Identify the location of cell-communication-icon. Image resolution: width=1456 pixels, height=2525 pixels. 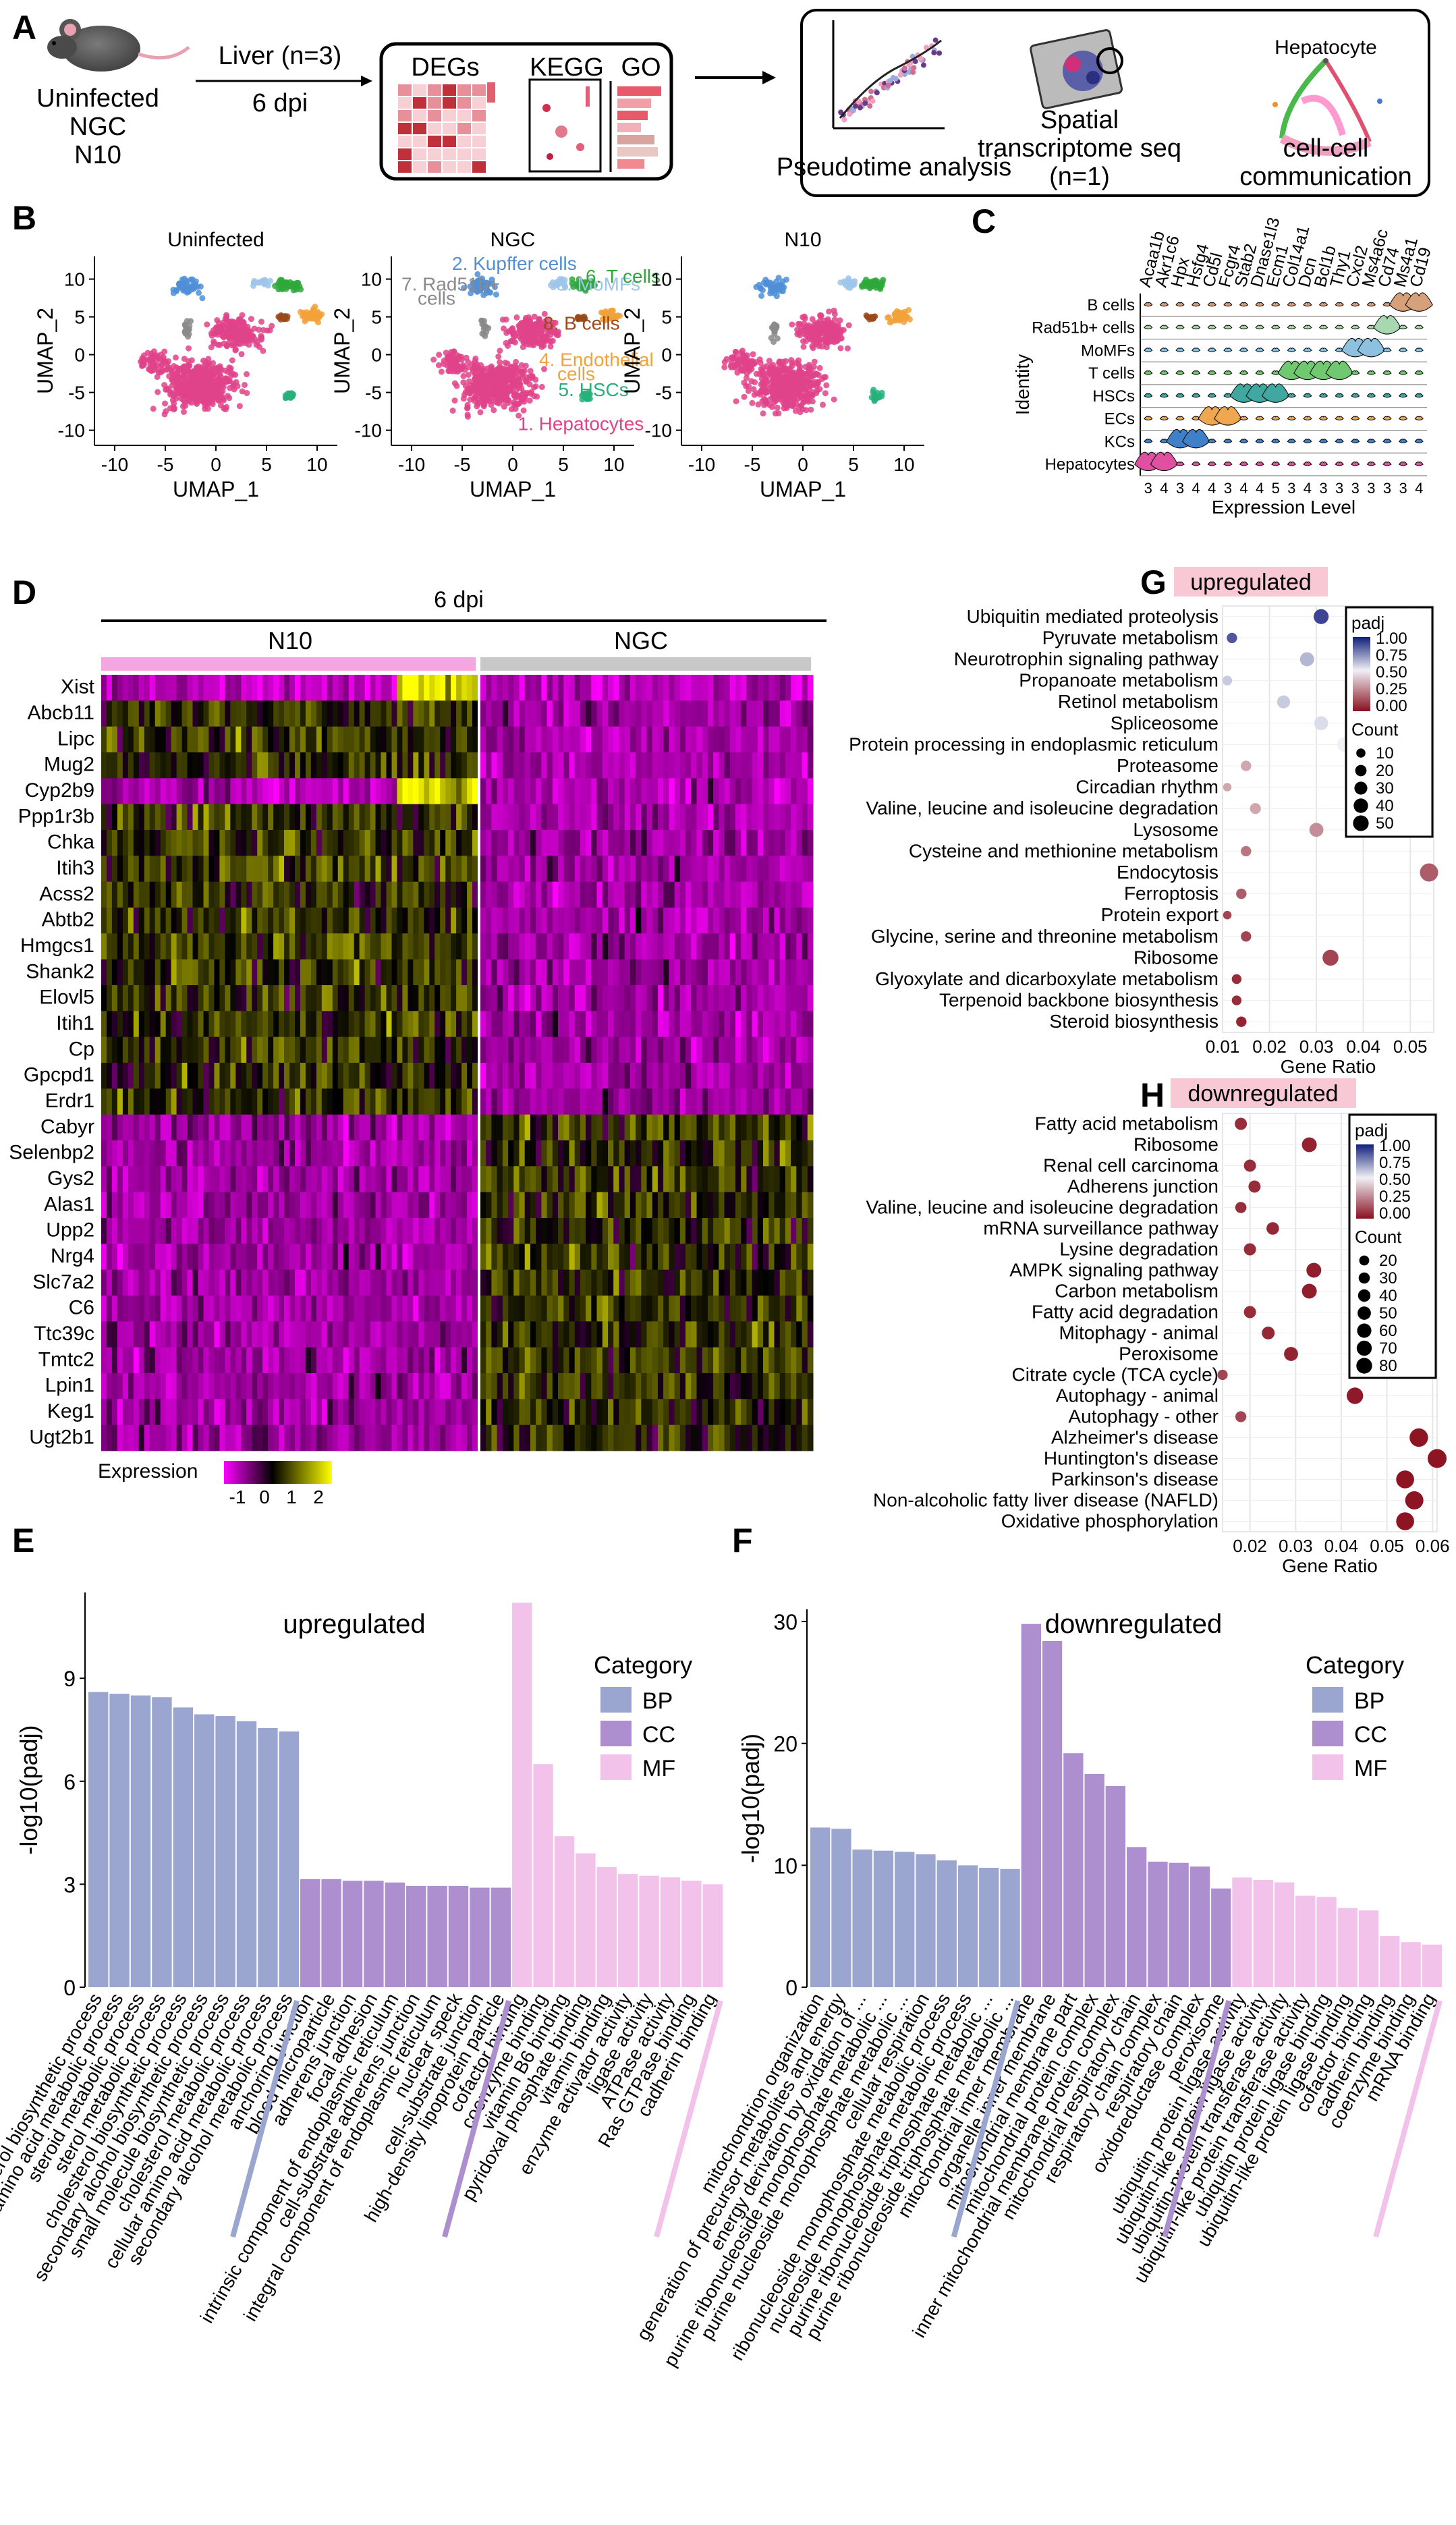
(1327, 107).